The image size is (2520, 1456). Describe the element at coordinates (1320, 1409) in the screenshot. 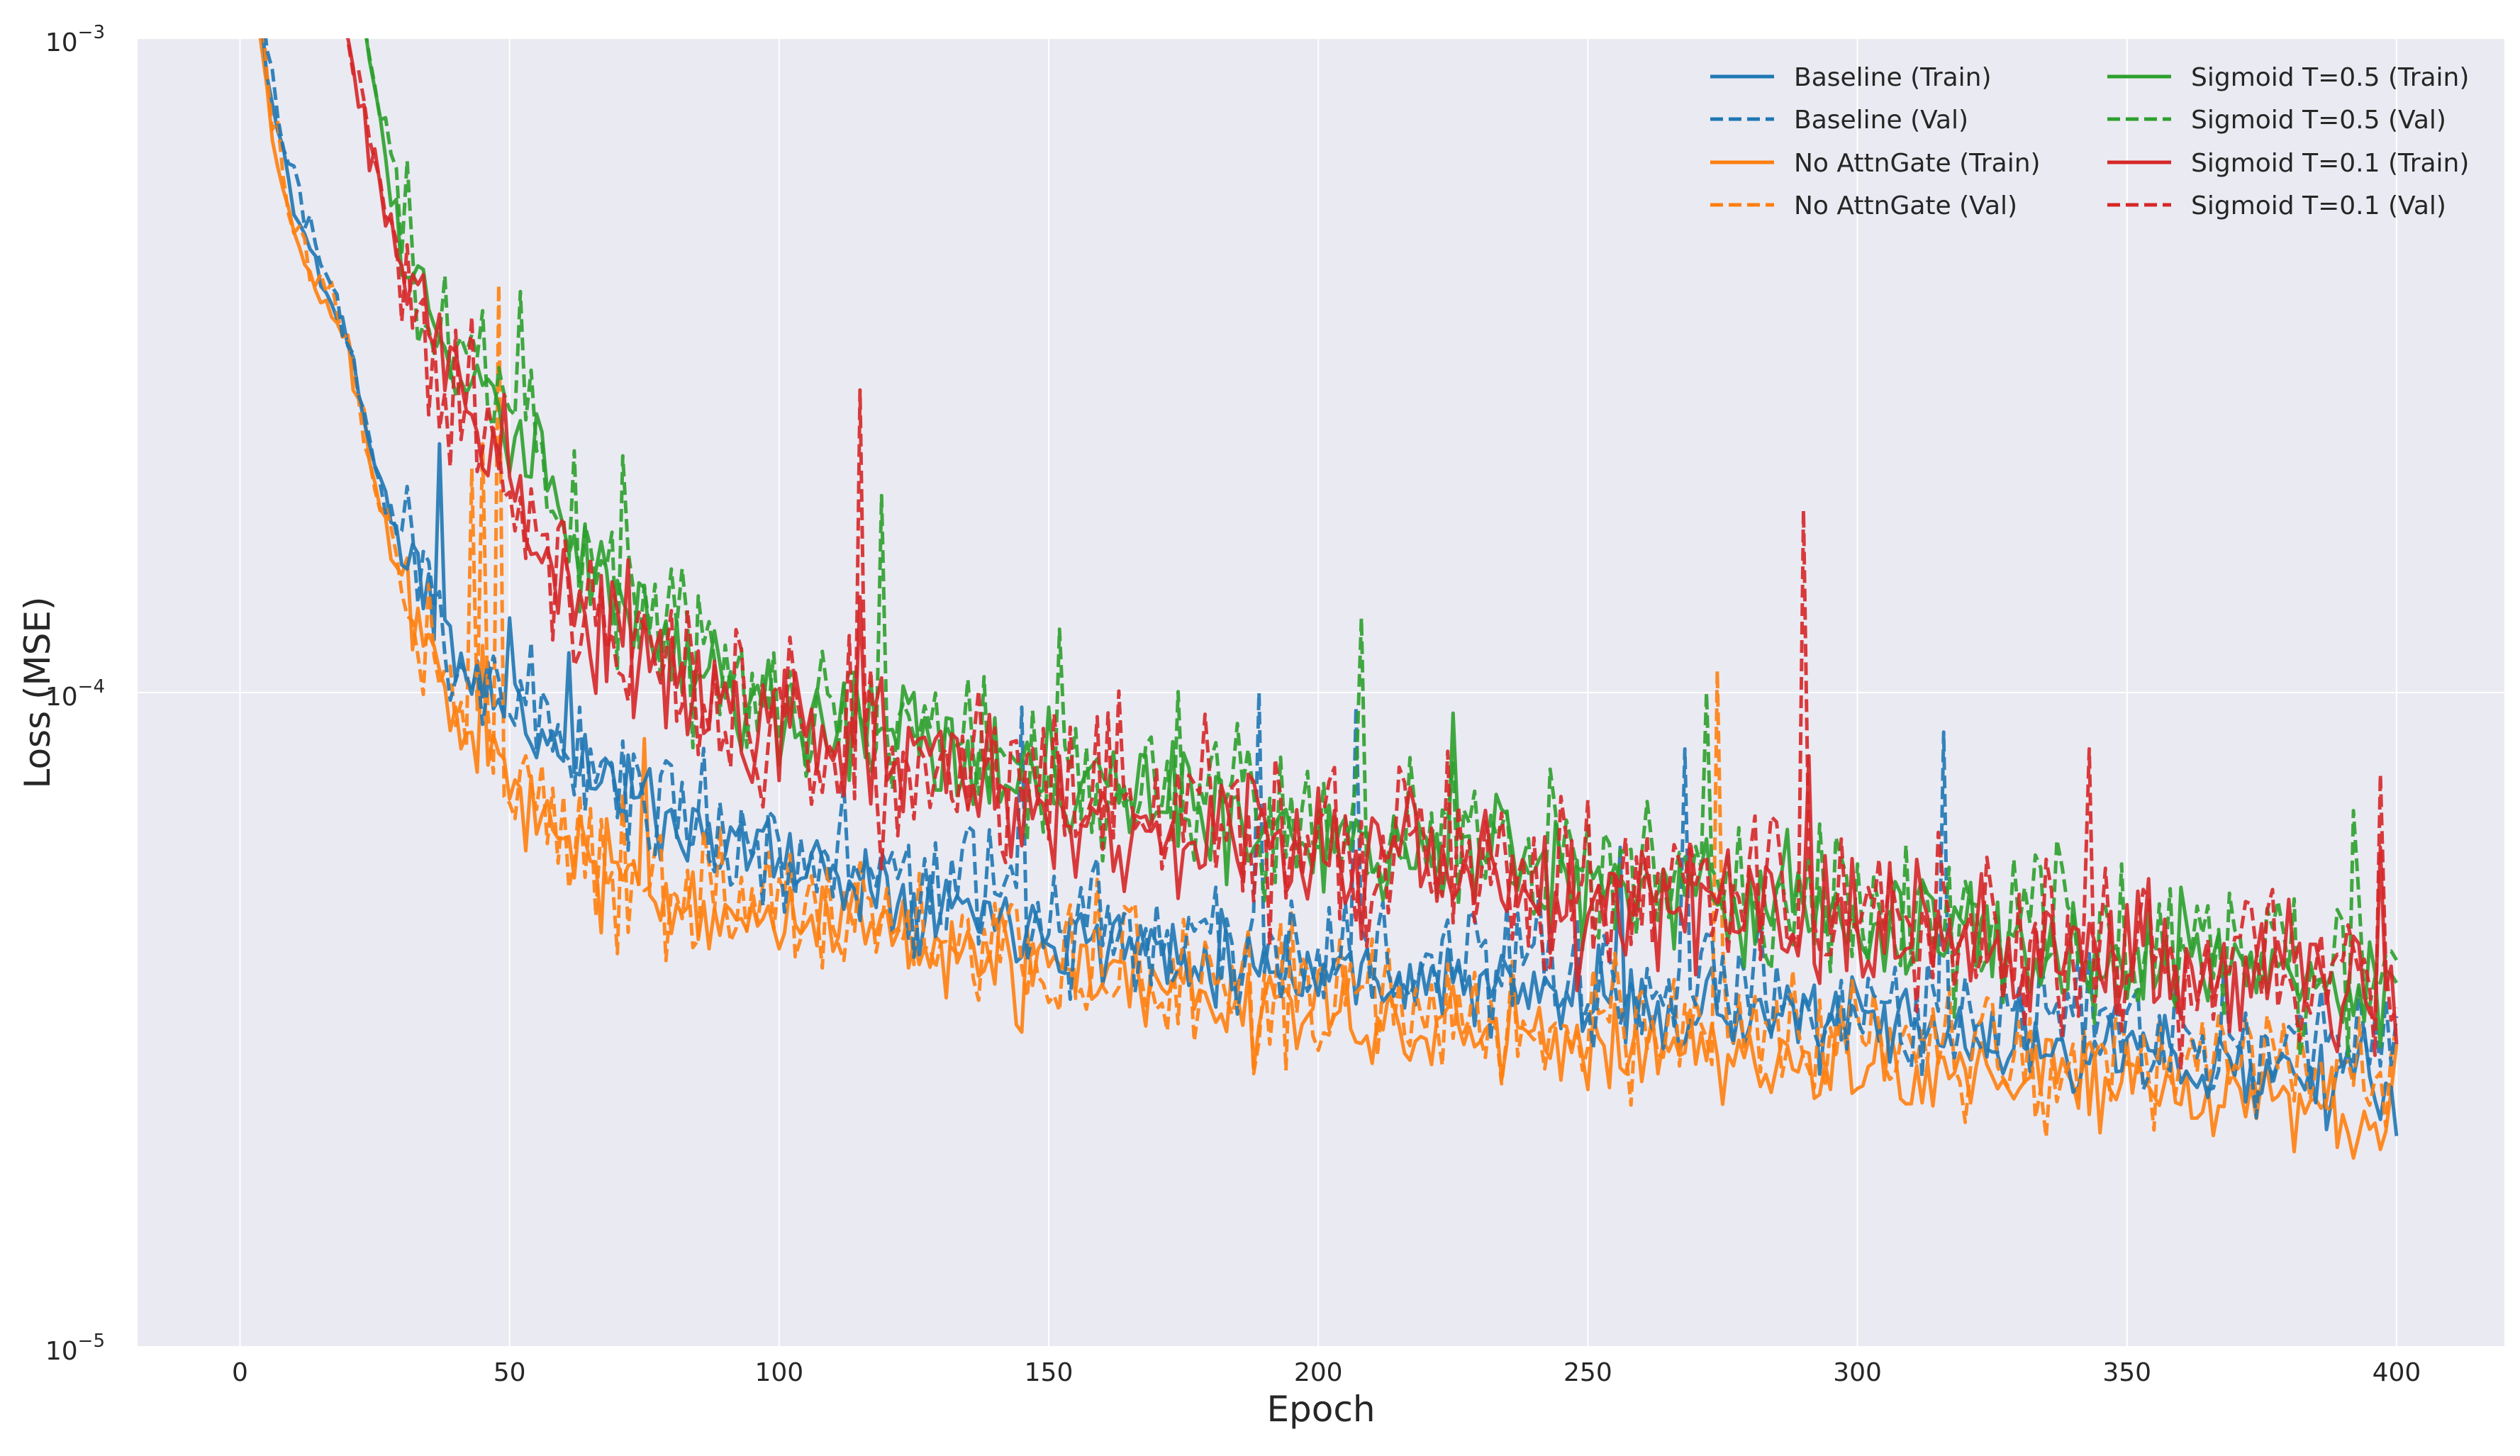

I see `x-axis-label: Epoch` at that location.